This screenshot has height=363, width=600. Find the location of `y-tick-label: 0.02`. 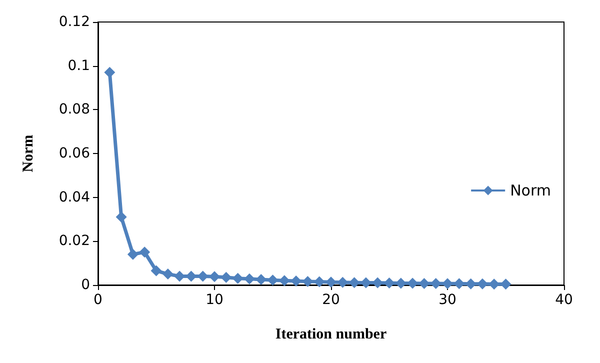

y-tick-label: 0.02 is located at coordinates (74, 241).